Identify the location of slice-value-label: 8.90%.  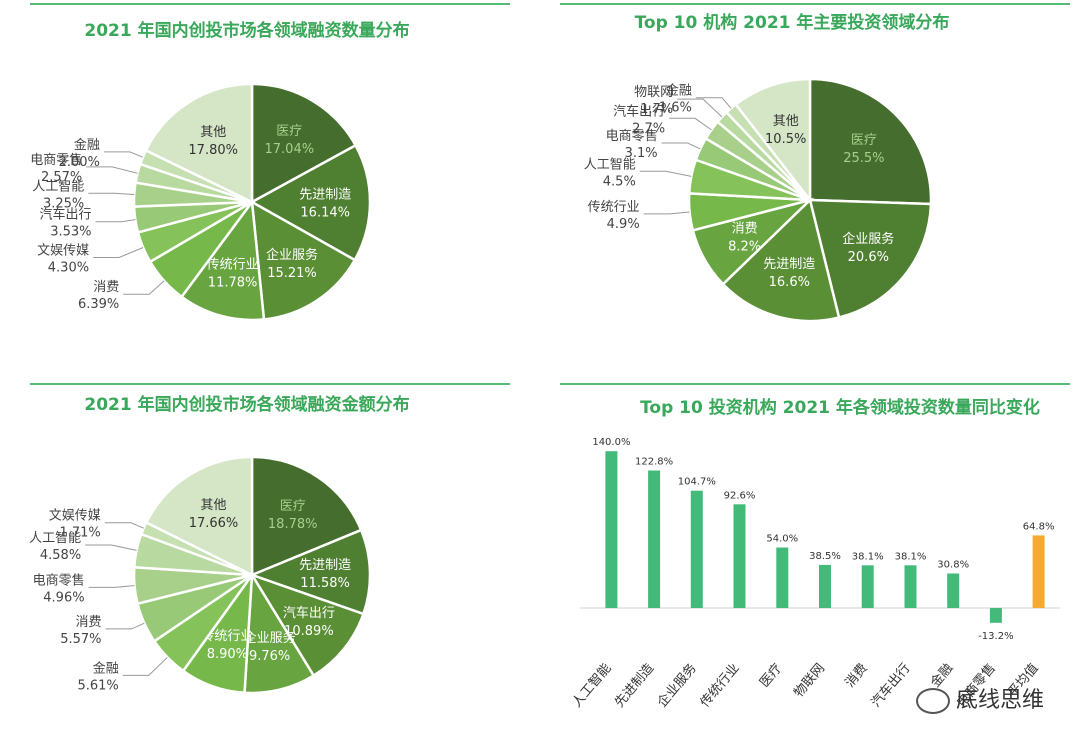
(227, 654).